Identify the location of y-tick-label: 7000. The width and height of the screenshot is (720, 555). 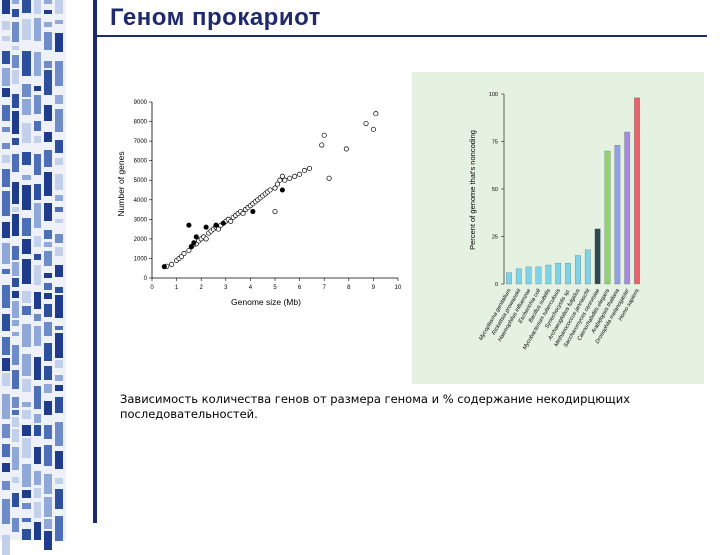
(141, 142).